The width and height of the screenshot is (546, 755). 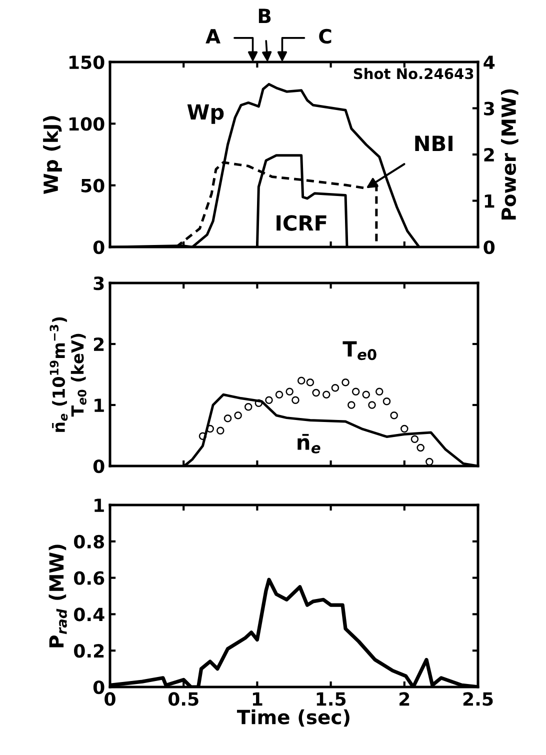 What do you see at coordinates (89, 541) in the screenshot?
I see `y-tick-label: 0.8` at bounding box center [89, 541].